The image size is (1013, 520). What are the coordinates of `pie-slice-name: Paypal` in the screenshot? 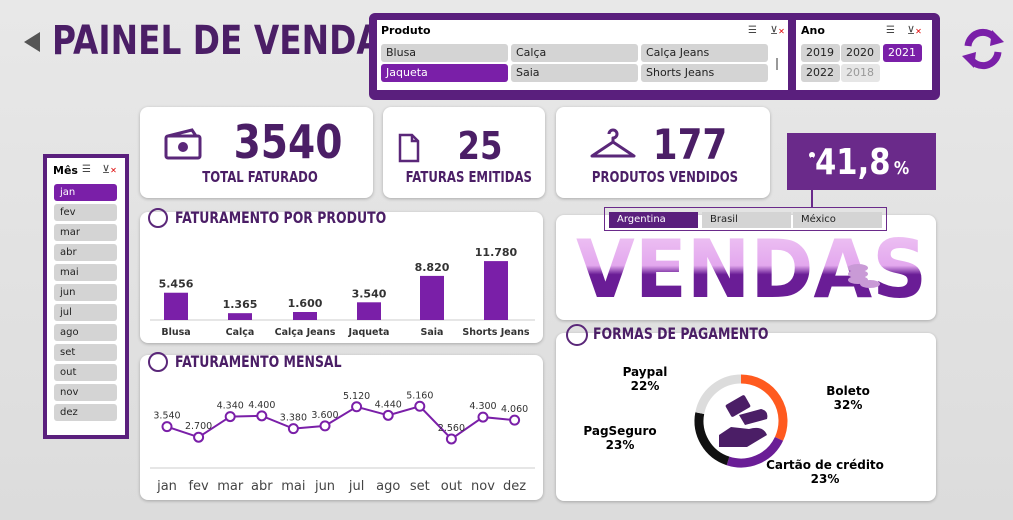 It's located at (645, 372).